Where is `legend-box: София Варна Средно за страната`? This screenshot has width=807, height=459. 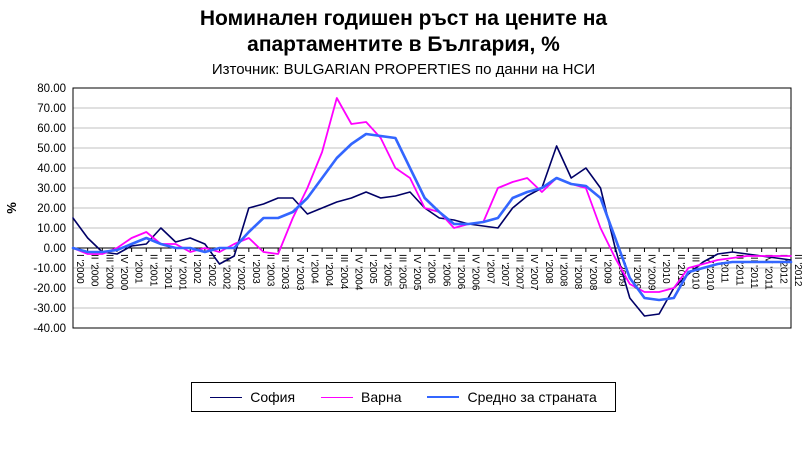 legend-box: София Варна Средно за страната is located at coordinates (403, 397).